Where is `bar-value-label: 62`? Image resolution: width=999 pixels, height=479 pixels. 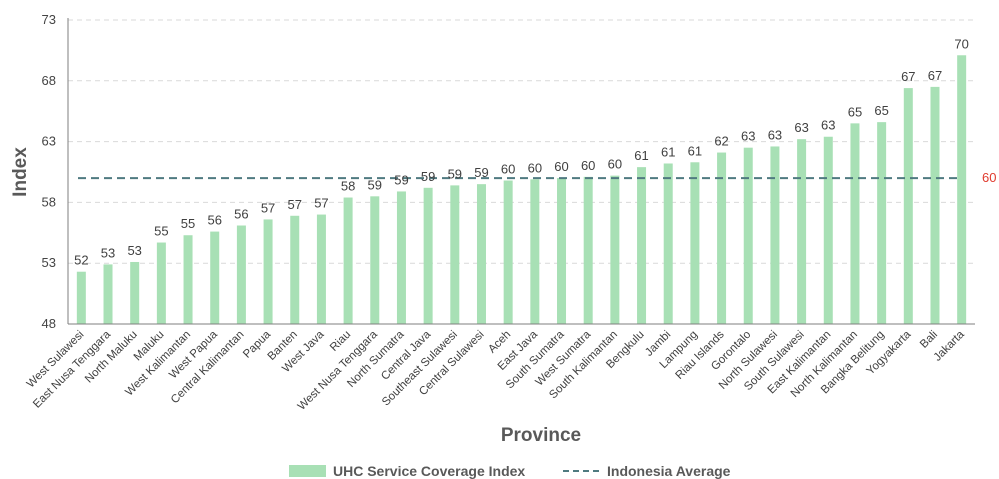 bar-value-label: 62 is located at coordinates (721, 141).